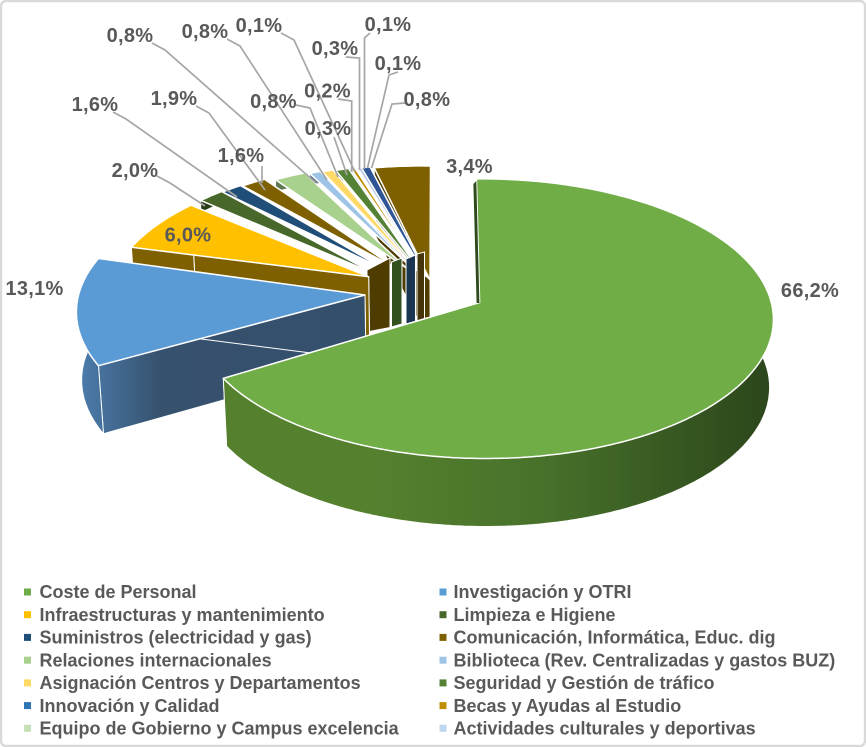 This screenshot has height=747, width=866. I want to click on svg-text:Comunicación, Informática, Edu: Comunicación, Informática, Educ. dig, so click(615, 638).